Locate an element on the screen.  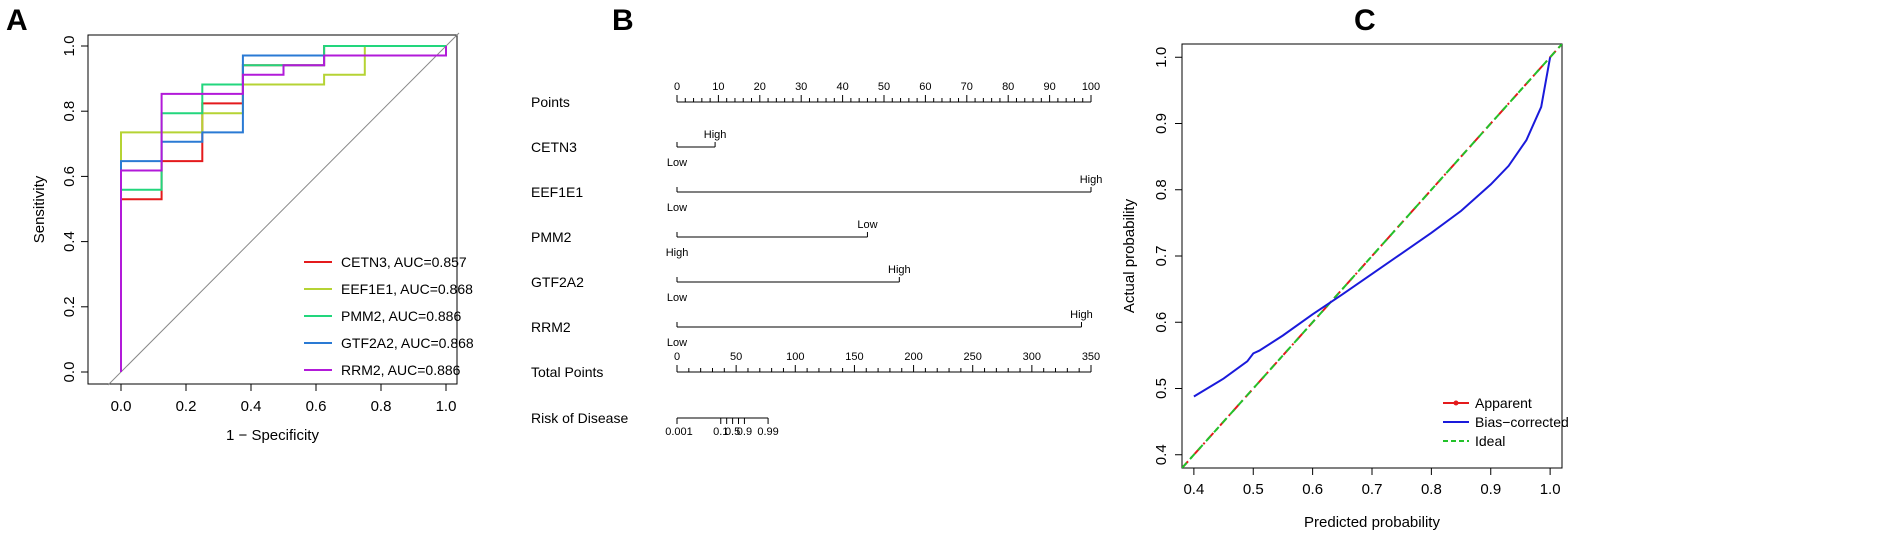
risk-tick-label: 0.1 is located at coordinates (720, 432).